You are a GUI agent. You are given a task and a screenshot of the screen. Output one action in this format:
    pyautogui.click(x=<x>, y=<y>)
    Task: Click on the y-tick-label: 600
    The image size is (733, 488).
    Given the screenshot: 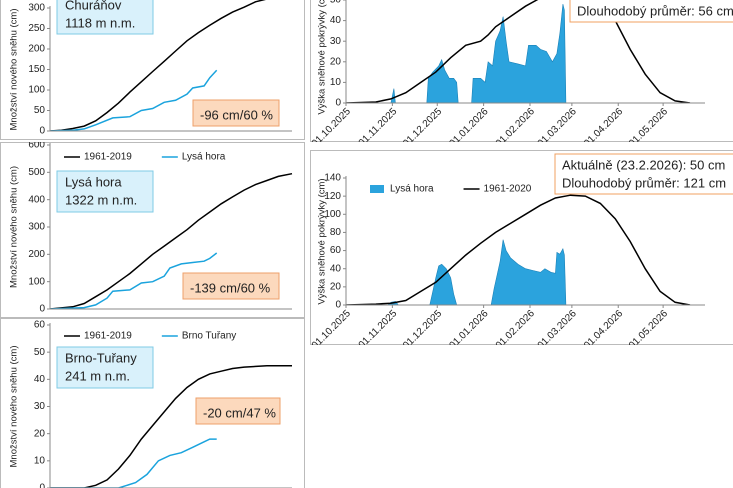 What is the action you would take?
    pyautogui.click(x=36, y=145)
    